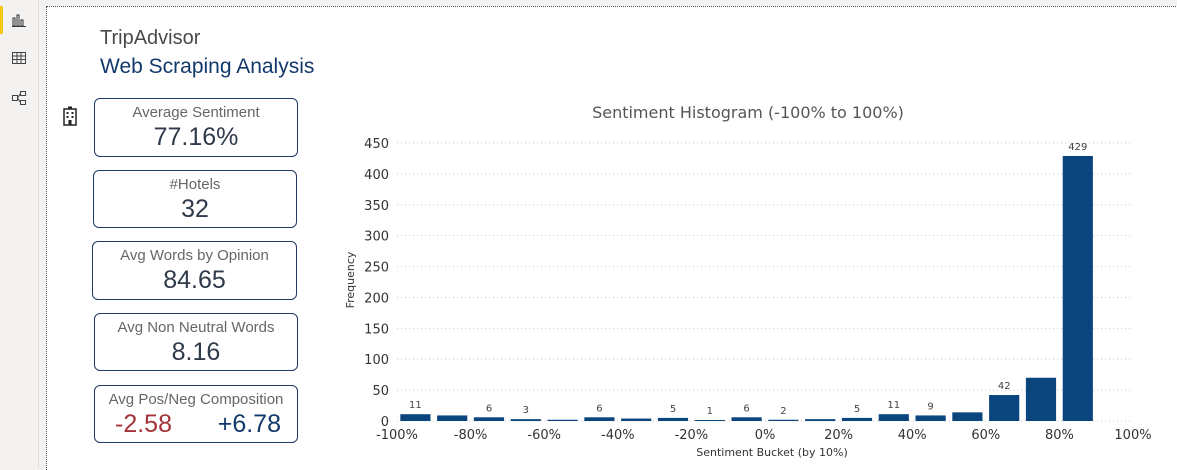 Image resolution: width=1177 pixels, height=470 pixels. What do you see at coordinates (376, 175) in the screenshot?
I see `y-tick-label: 400` at bounding box center [376, 175].